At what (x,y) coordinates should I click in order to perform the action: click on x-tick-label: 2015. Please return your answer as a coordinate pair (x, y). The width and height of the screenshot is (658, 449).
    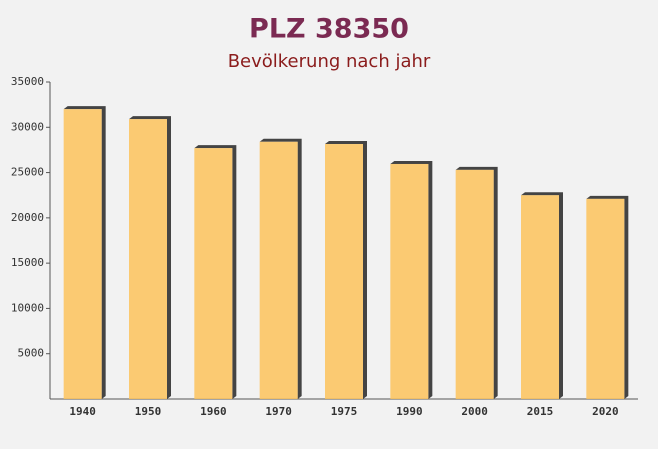
    Looking at the image, I should click on (540, 411).